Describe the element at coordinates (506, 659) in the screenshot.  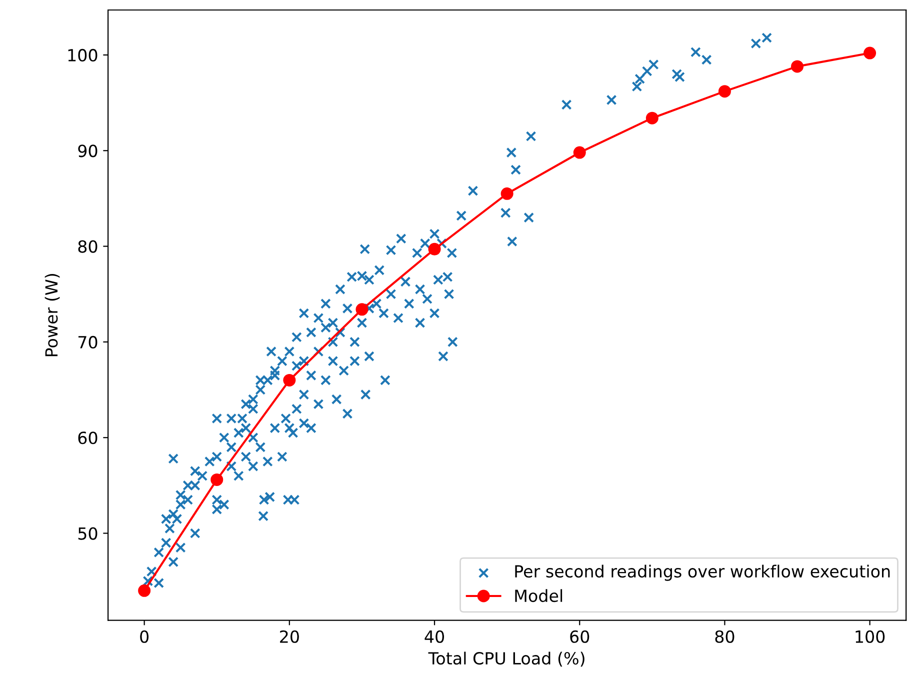
I see `x-axis-title: Total CPU Load (%)` at that location.